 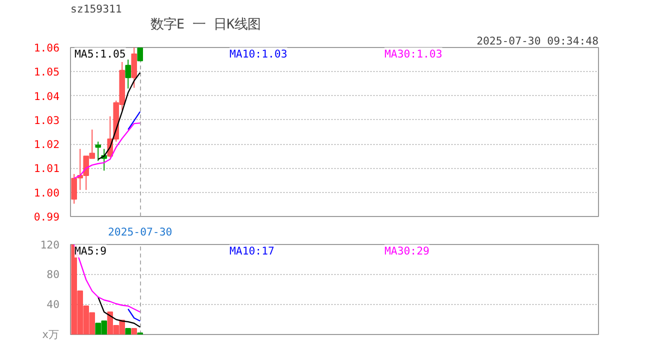 What do you see at coordinates (47, 145) in the screenshot?
I see `y-tick-label: 1.02` at bounding box center [47, 145].